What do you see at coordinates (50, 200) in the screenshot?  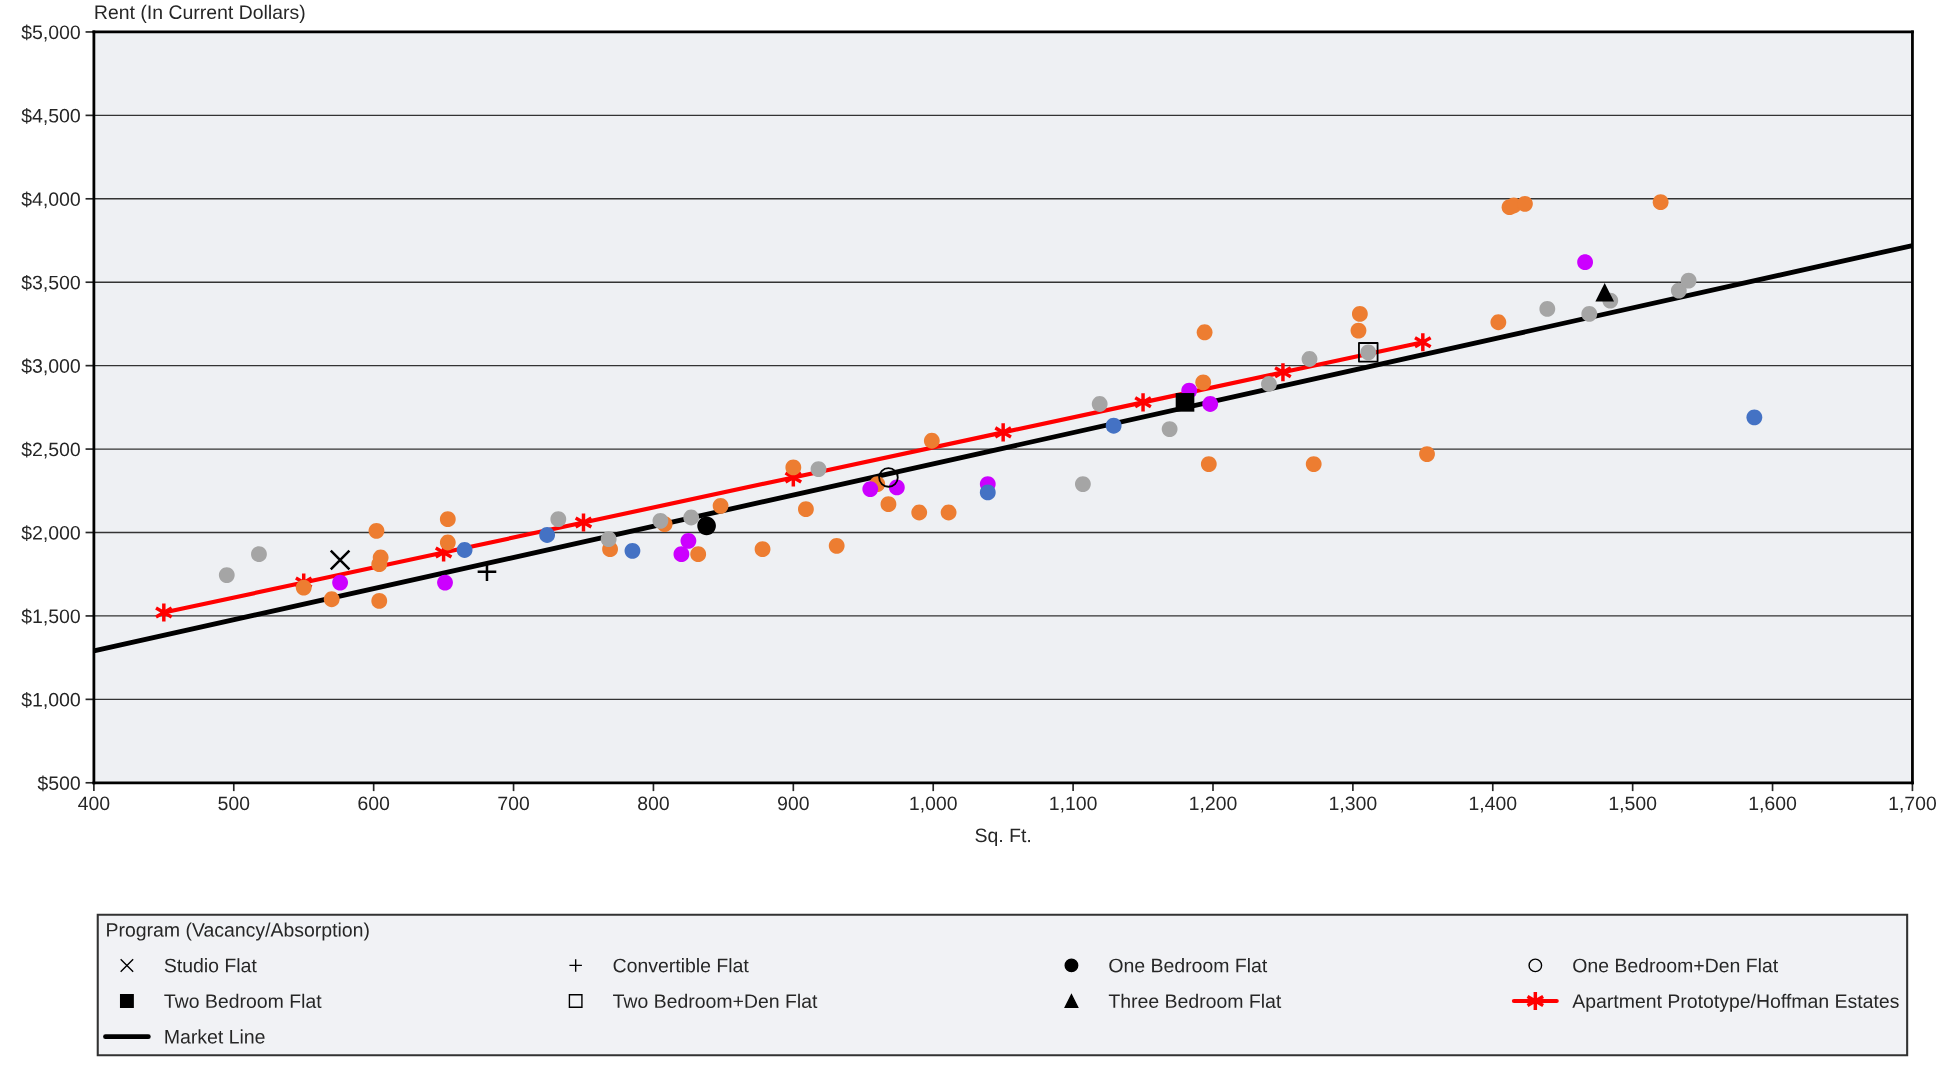 I see `y-tick-label: $4,000` at bounding box center [50, 200].